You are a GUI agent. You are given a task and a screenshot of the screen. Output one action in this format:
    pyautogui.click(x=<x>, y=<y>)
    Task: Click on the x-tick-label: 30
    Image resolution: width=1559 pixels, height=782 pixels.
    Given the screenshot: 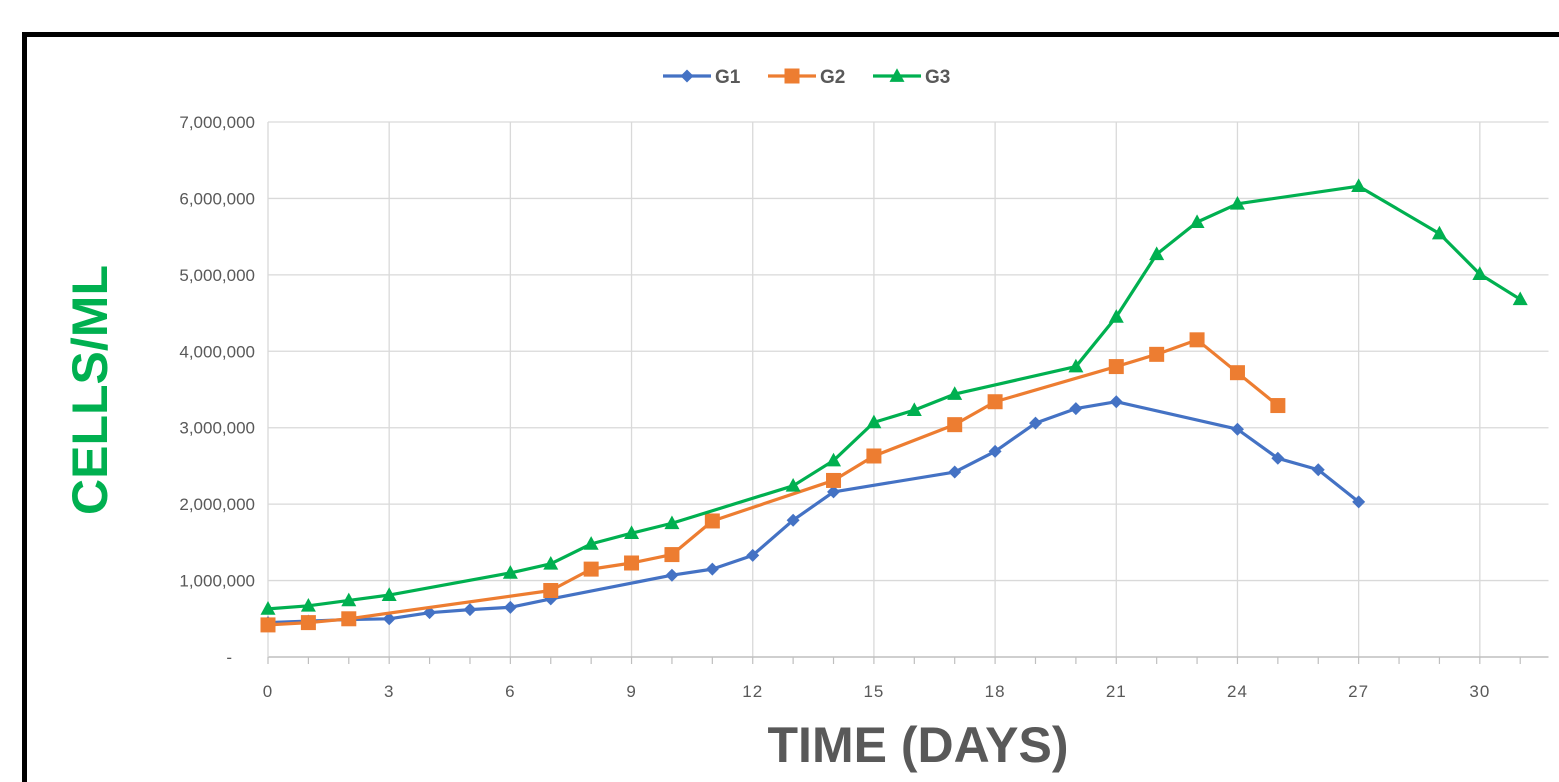 What is the action you would take?
    pyautogui.click(x=1479, y=691)
    